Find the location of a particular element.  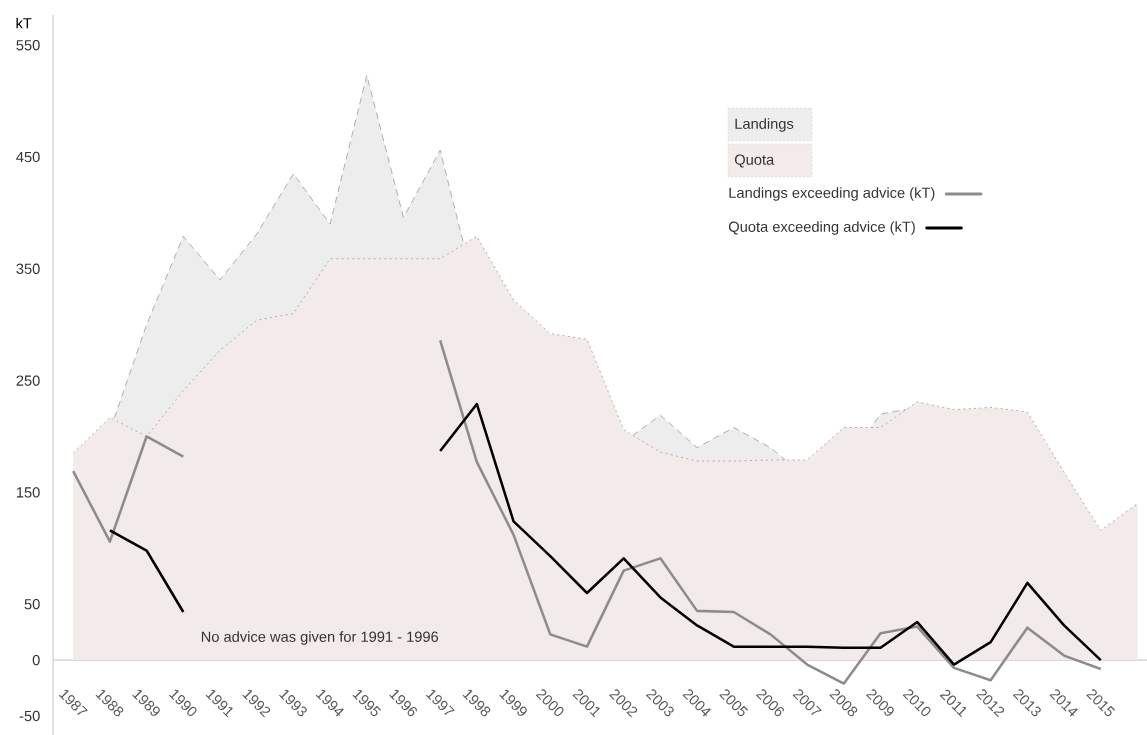

text: Landings is located at coordinates (764, 125).